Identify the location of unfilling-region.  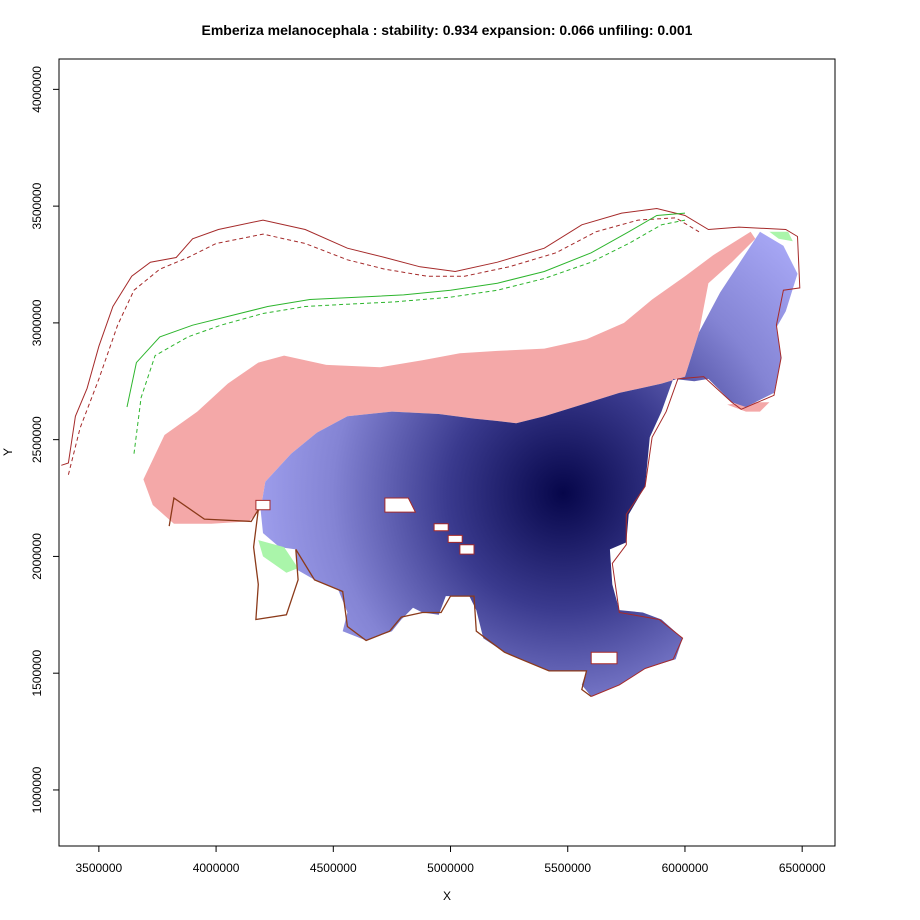
(278, 556).